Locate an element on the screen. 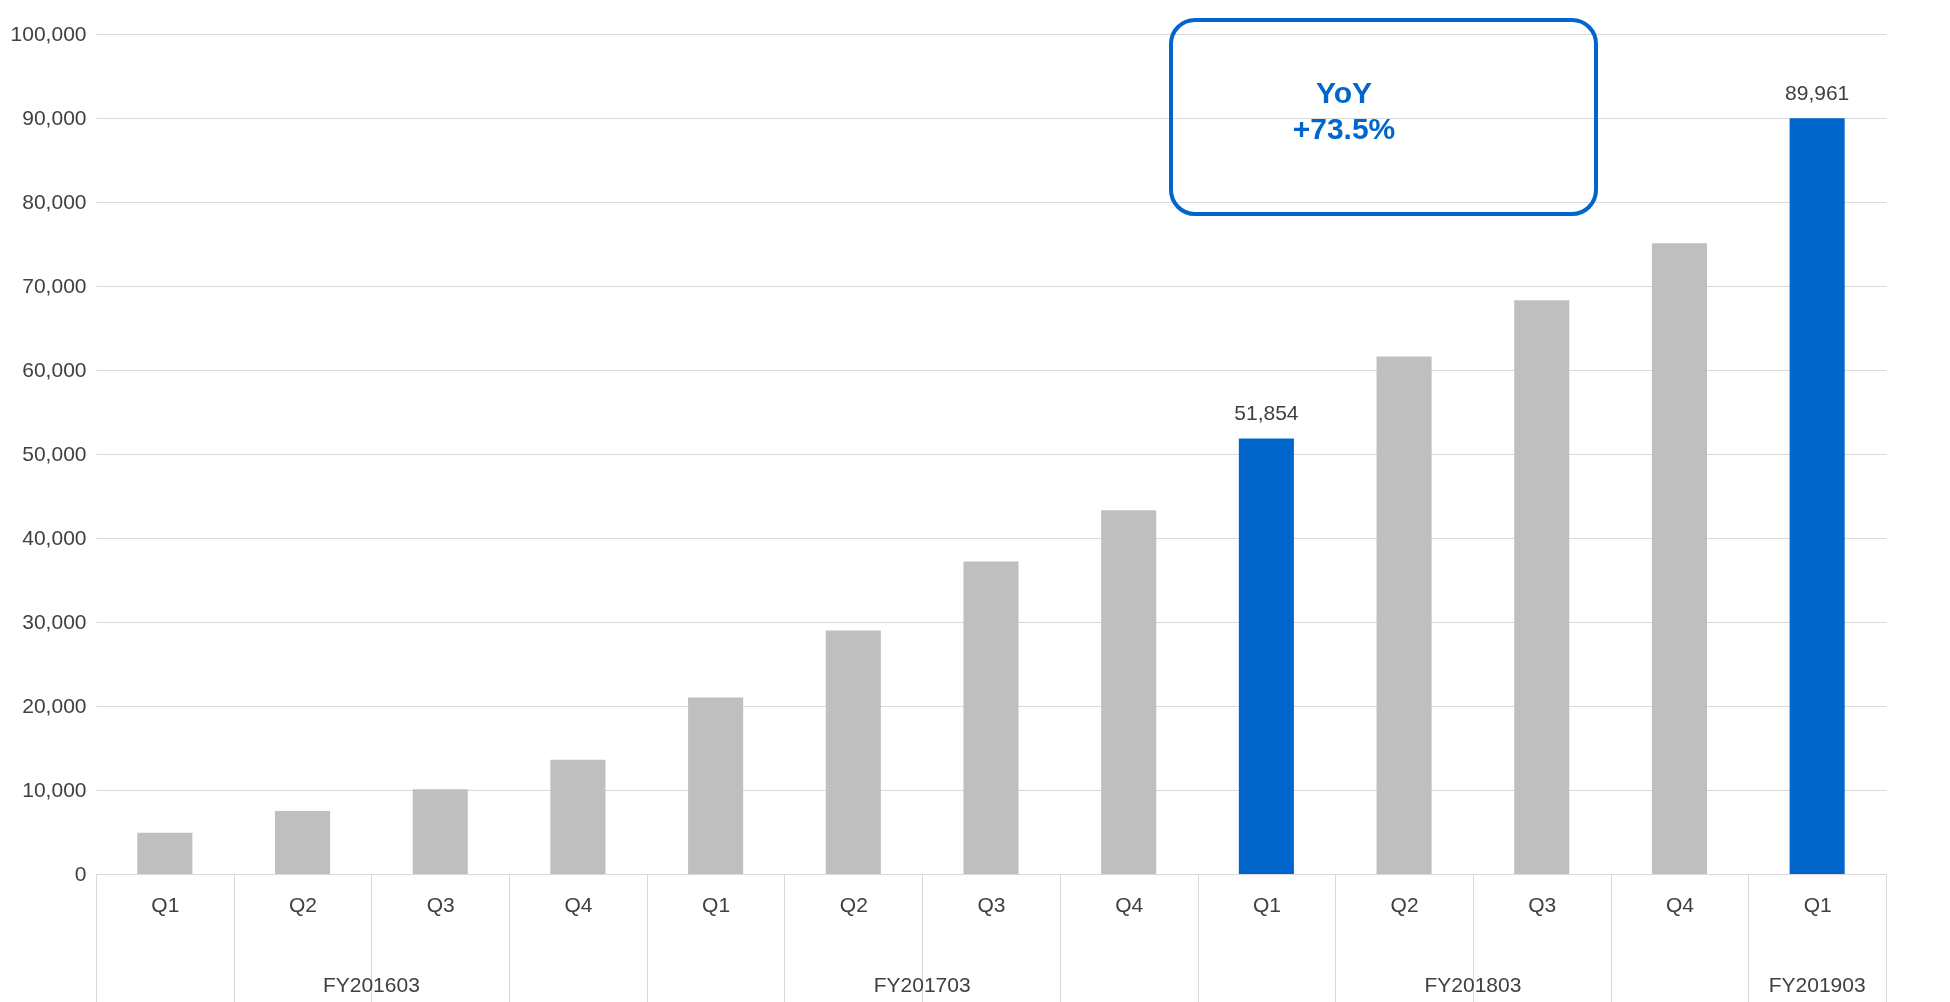 This screenshot has height=1002, width=1950. y-tick-label: 10,000 is located at coordinates (54, 789).